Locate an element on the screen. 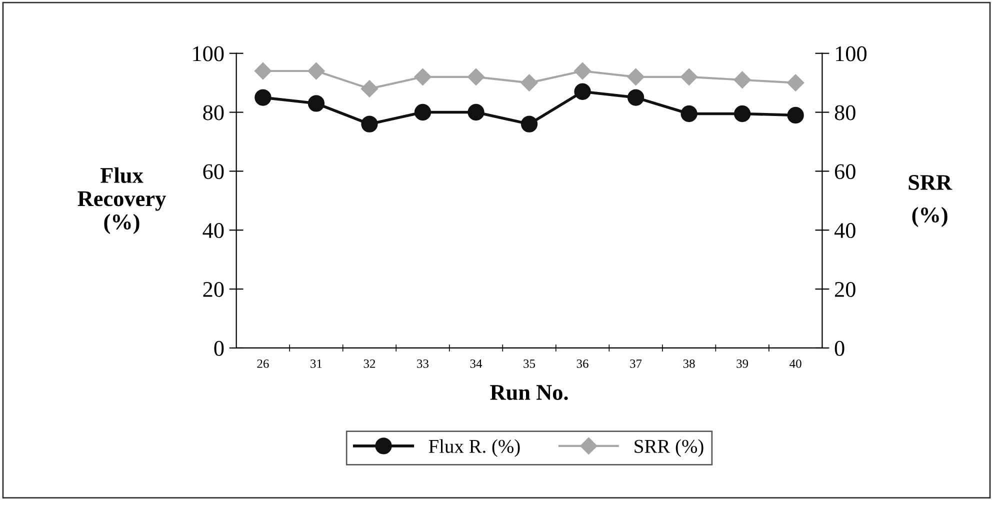 The image size is (993, 508). y2-tick-label: 80 is located at coordinates (845, 112).